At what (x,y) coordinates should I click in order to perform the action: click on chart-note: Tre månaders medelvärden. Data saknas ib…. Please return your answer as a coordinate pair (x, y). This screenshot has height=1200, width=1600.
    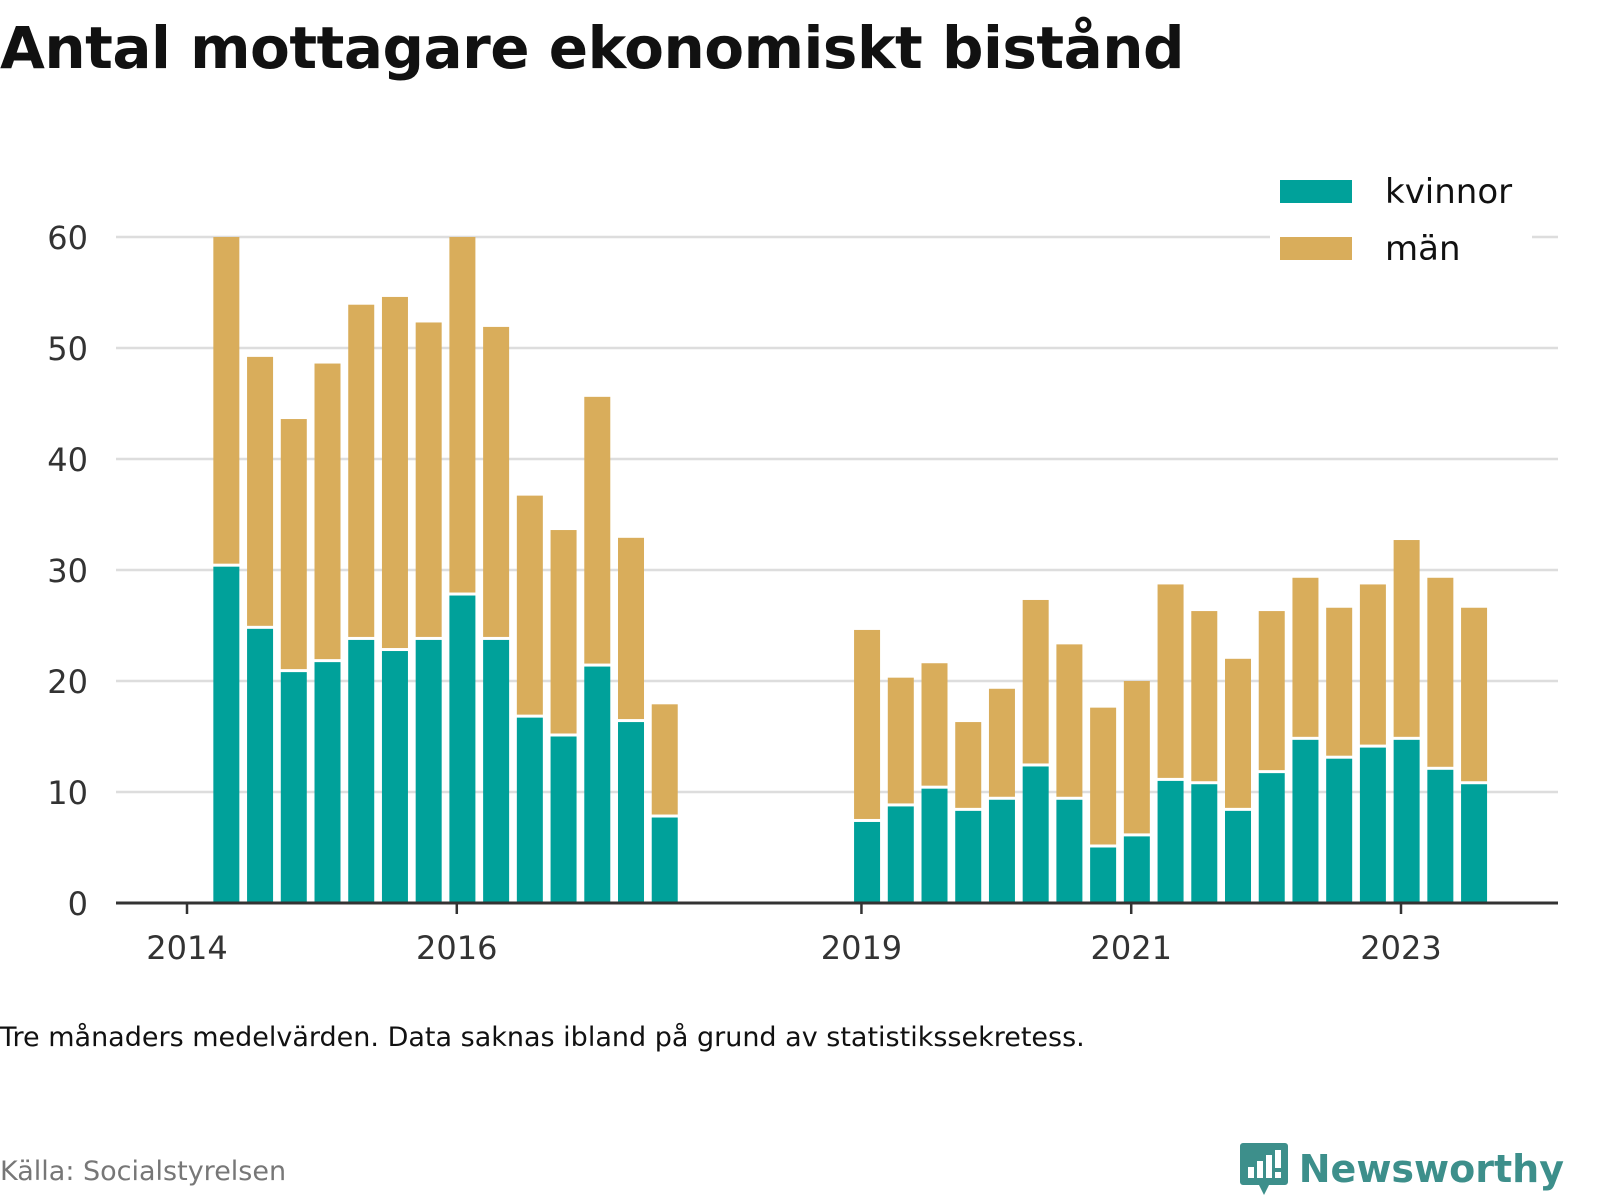
    Looking at the image, I should click on (542, 1037).